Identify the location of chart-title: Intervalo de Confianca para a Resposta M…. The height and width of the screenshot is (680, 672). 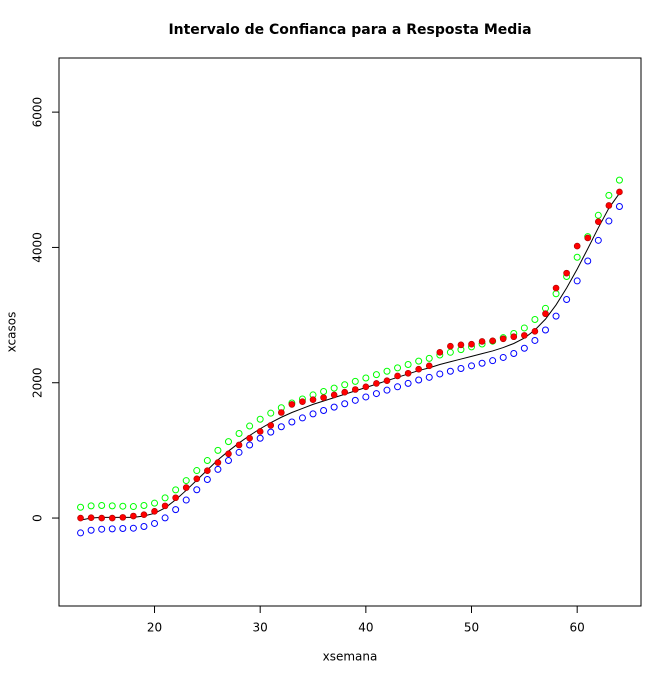
(349, 30).